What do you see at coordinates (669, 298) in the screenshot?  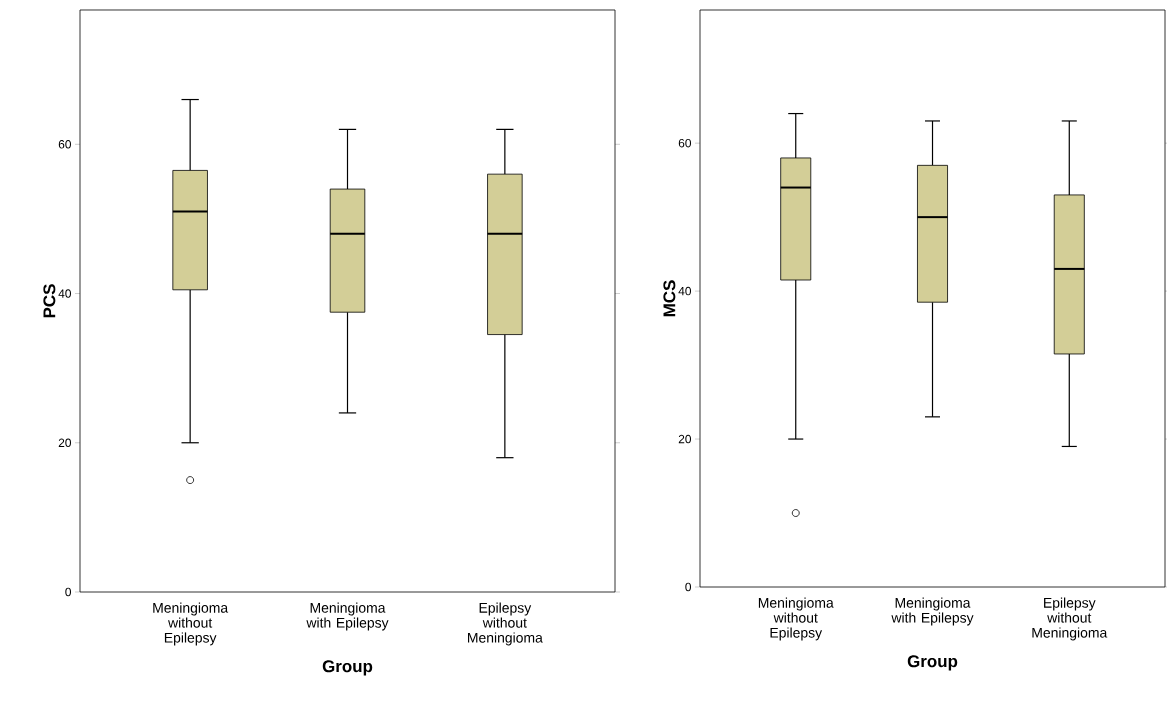 I see `y-axis-title: MCS` at bounding box center [669, 298].